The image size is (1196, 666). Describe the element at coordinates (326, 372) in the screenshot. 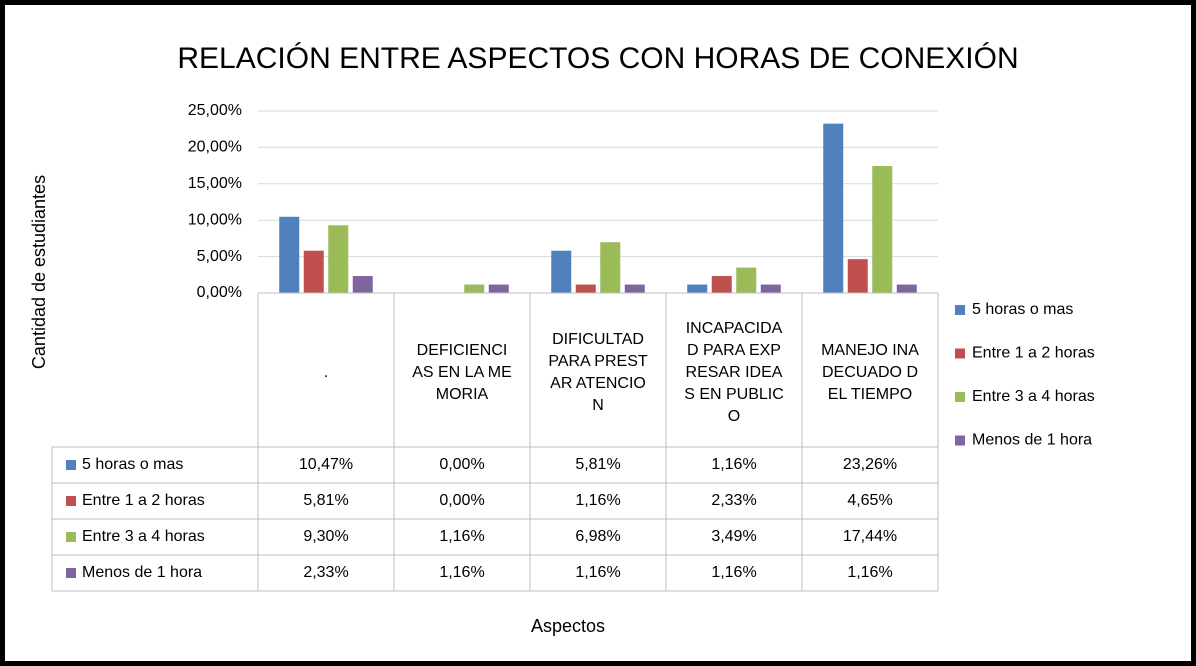

I see `category-label: .` at that location.